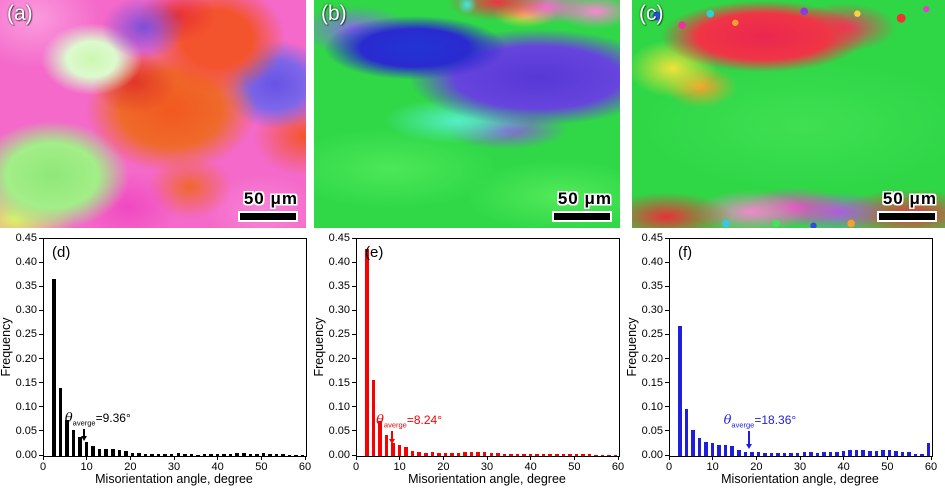  What do you see at coordinates (800, 479) in the screenshot?
I see `x-axis-label: Misorientation angle, degree` at bounding box center [800, 479].